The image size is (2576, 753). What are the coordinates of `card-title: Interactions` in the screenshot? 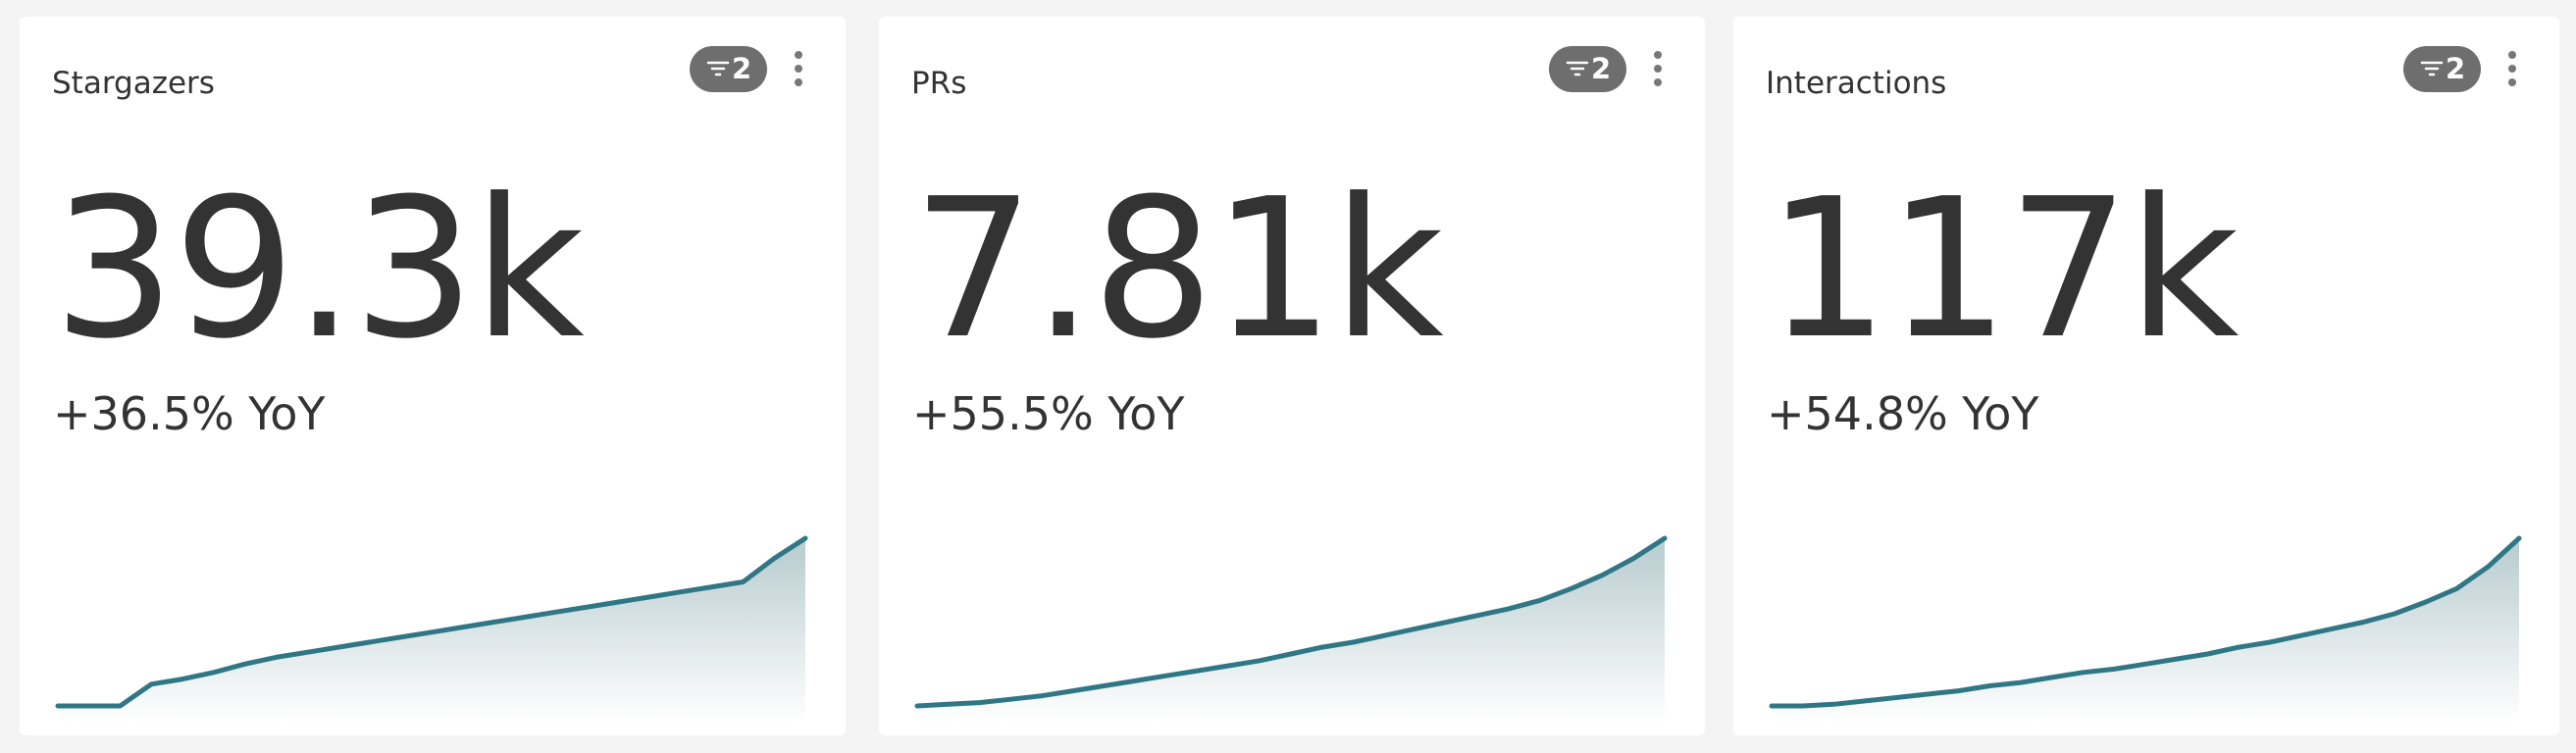 It's located at (1856, 83).